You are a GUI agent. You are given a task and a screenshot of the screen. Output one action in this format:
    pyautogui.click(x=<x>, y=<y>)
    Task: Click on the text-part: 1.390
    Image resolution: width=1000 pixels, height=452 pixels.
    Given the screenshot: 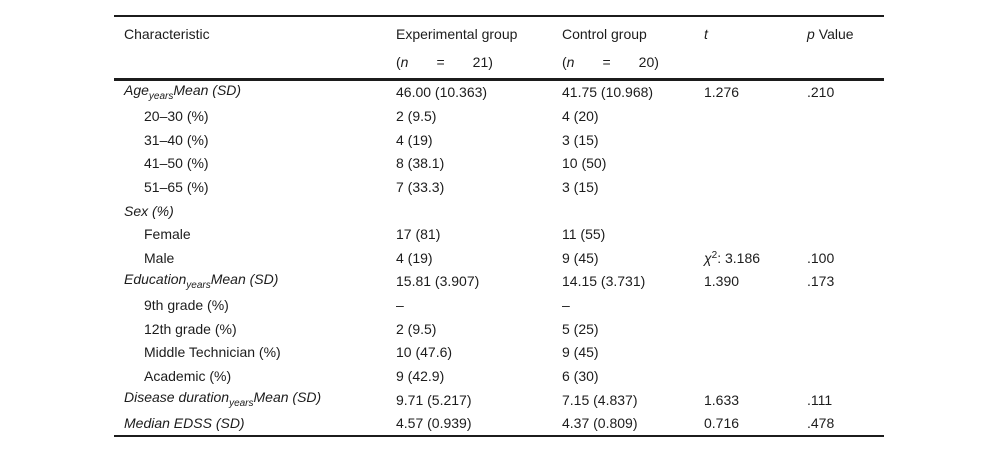 What is the action you would take?
    pyautogui.click(x=722, y=281)
    